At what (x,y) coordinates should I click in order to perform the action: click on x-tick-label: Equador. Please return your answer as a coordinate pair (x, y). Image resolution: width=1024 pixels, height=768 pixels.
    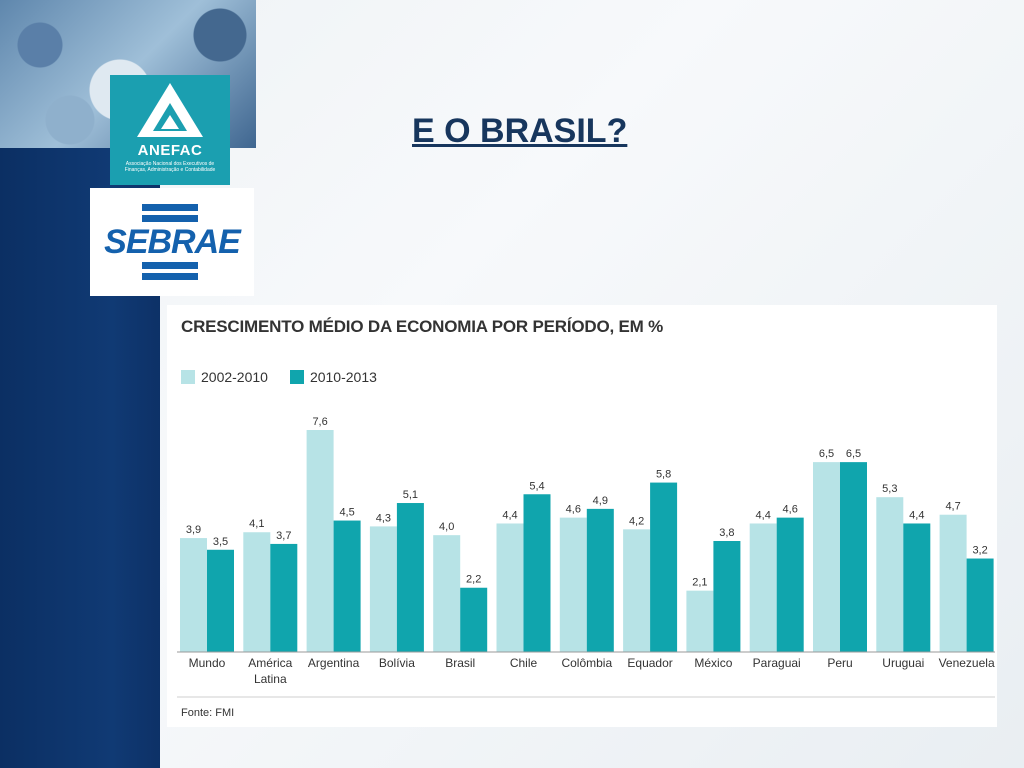
    Looking at the image, I should click on (649, 663).